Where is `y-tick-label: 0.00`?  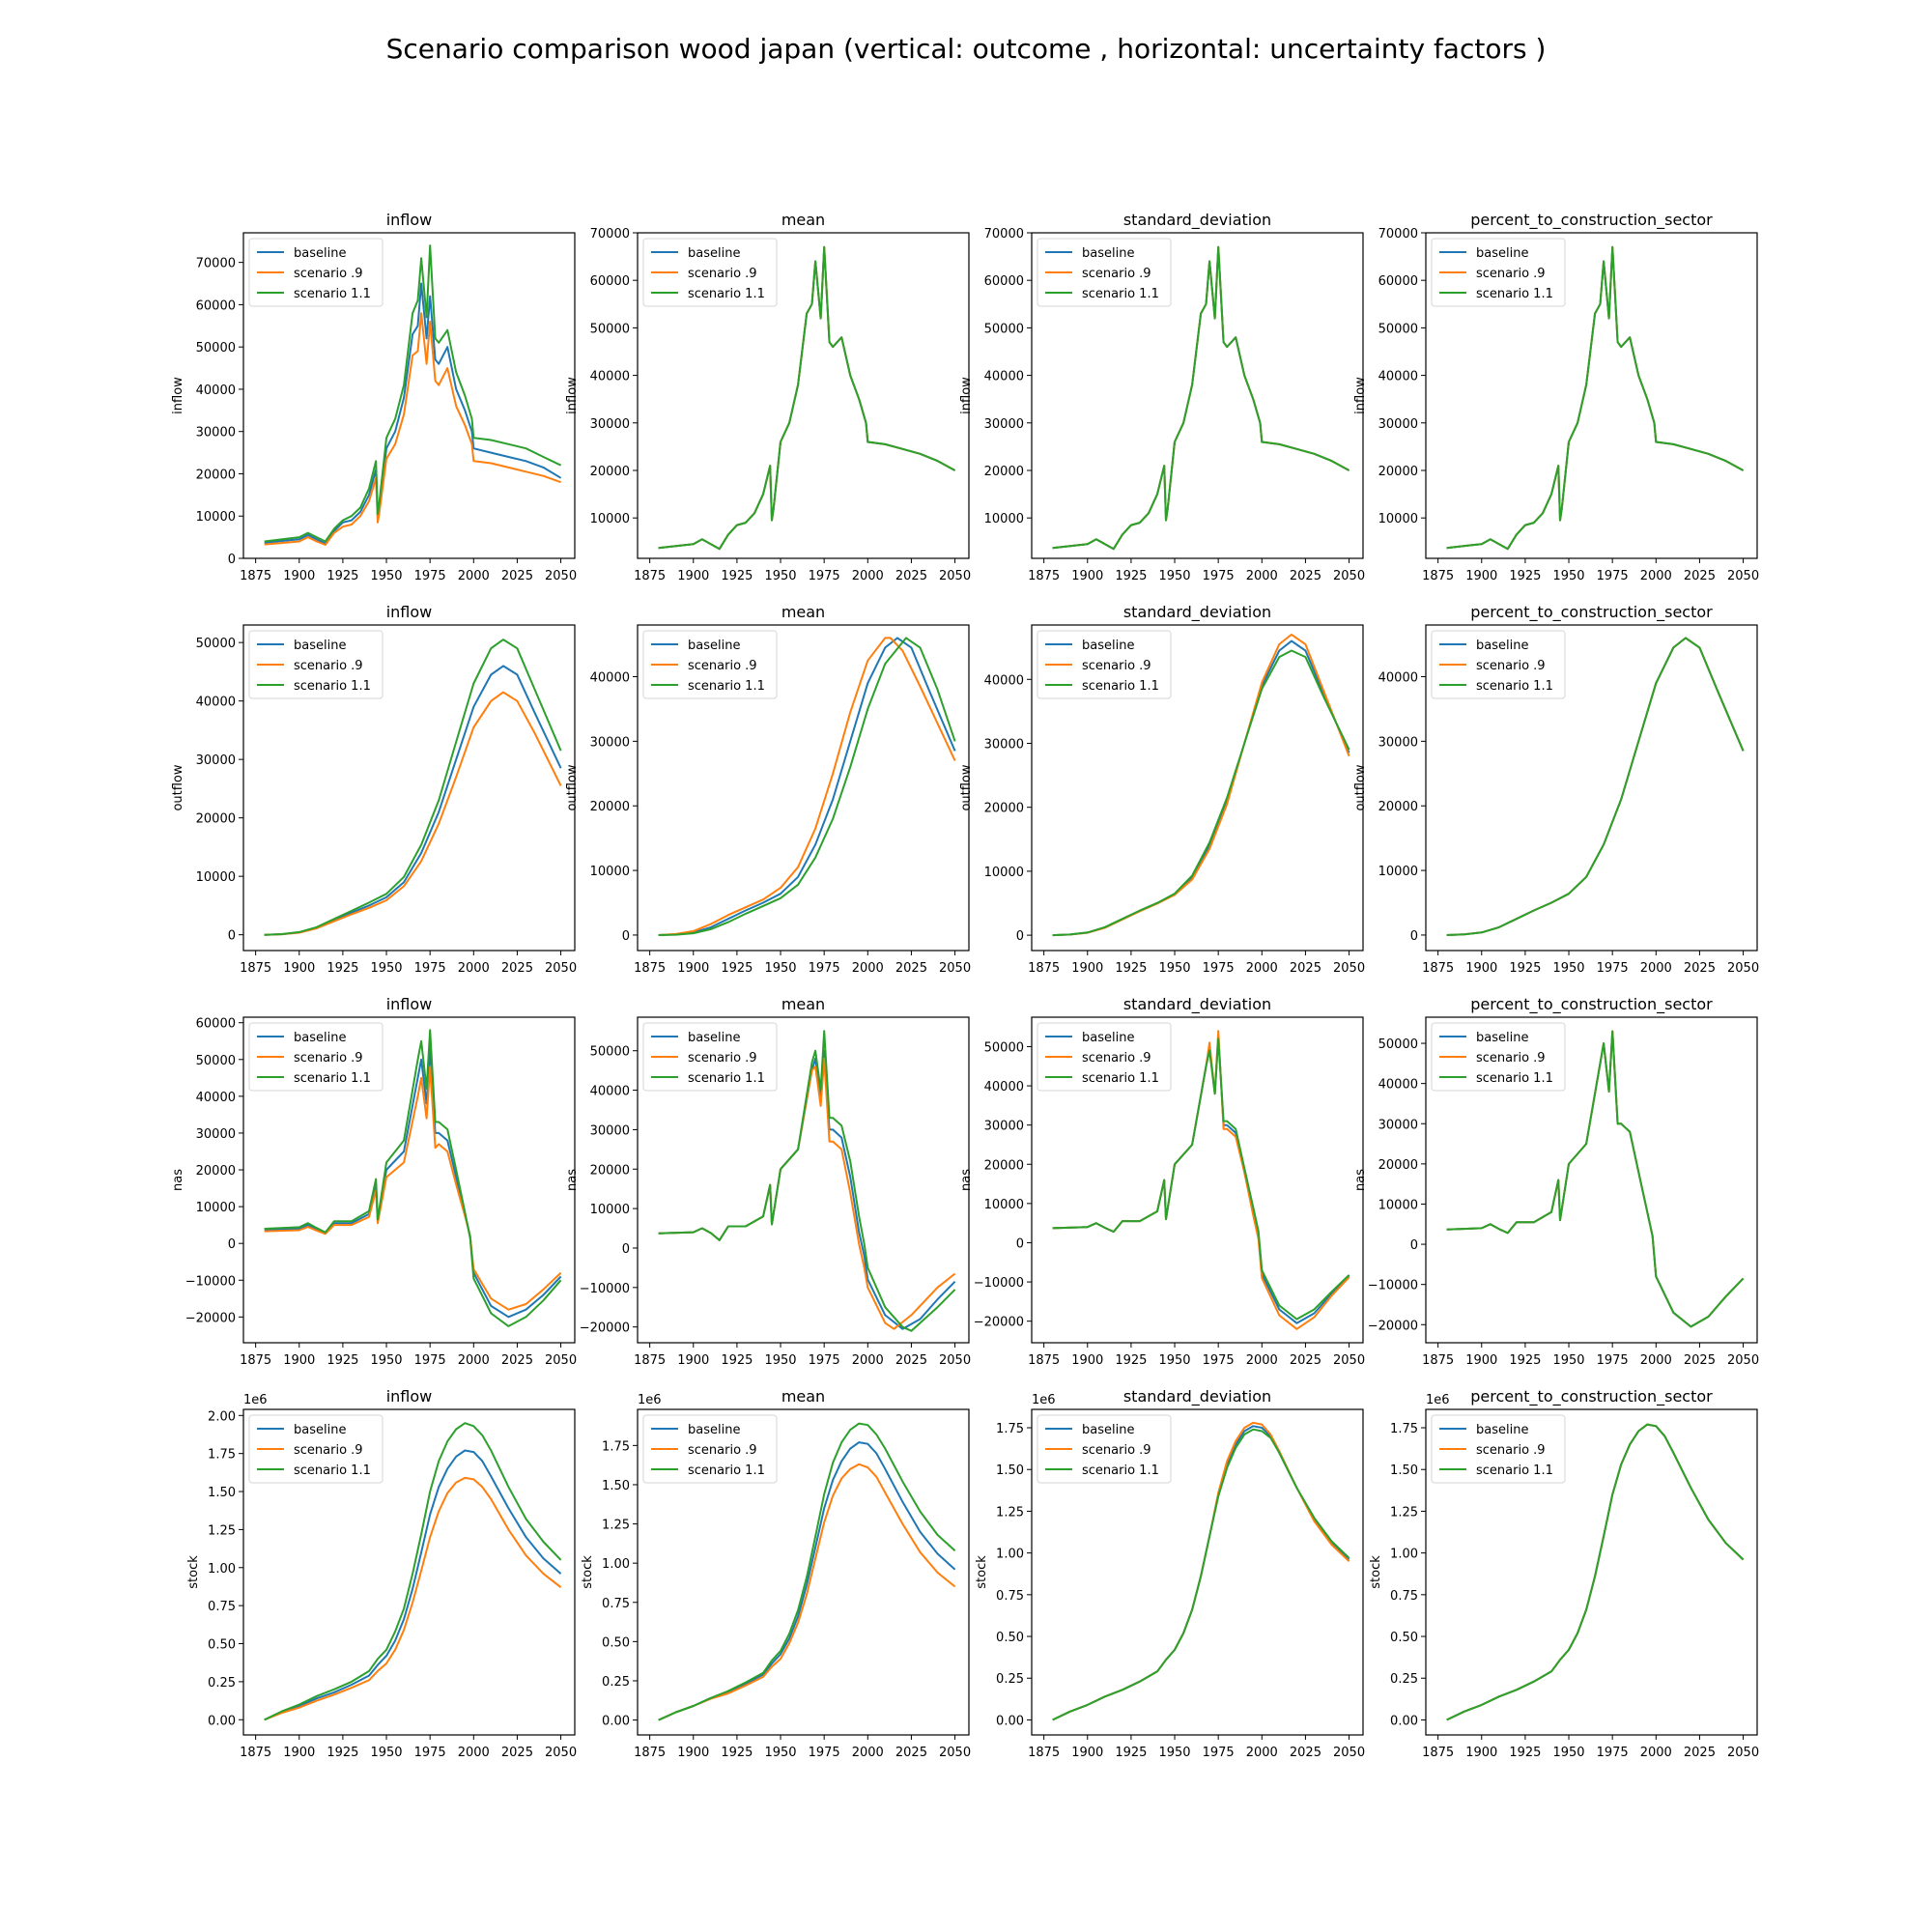
y-tick-label: 0.00 is located at coordinates (222, 1721).